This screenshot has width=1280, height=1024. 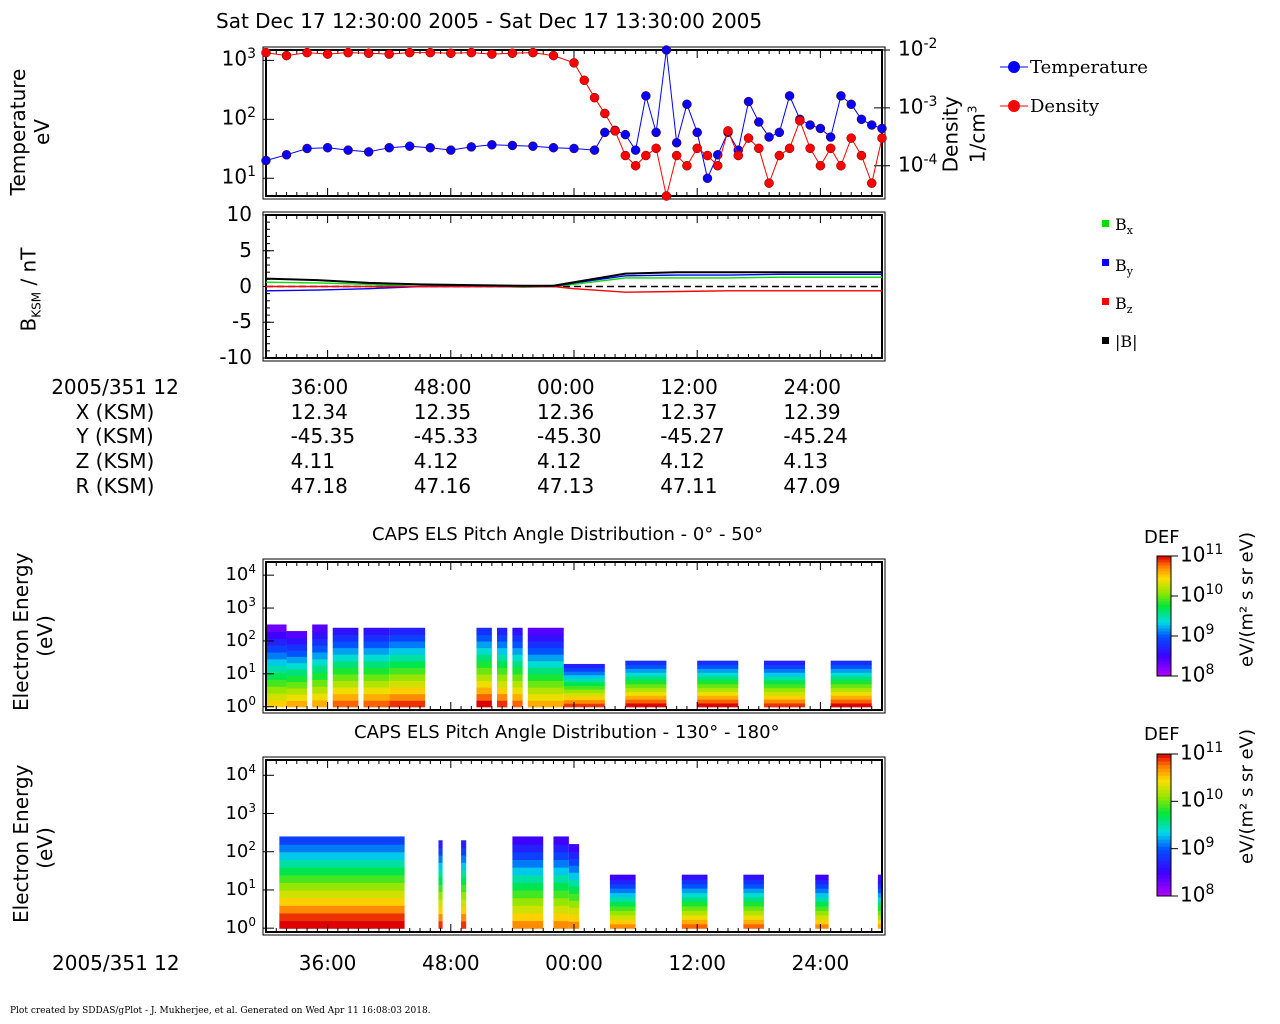 I want to click on ephemeris-value: -45.33, so click(x=446, y=436).